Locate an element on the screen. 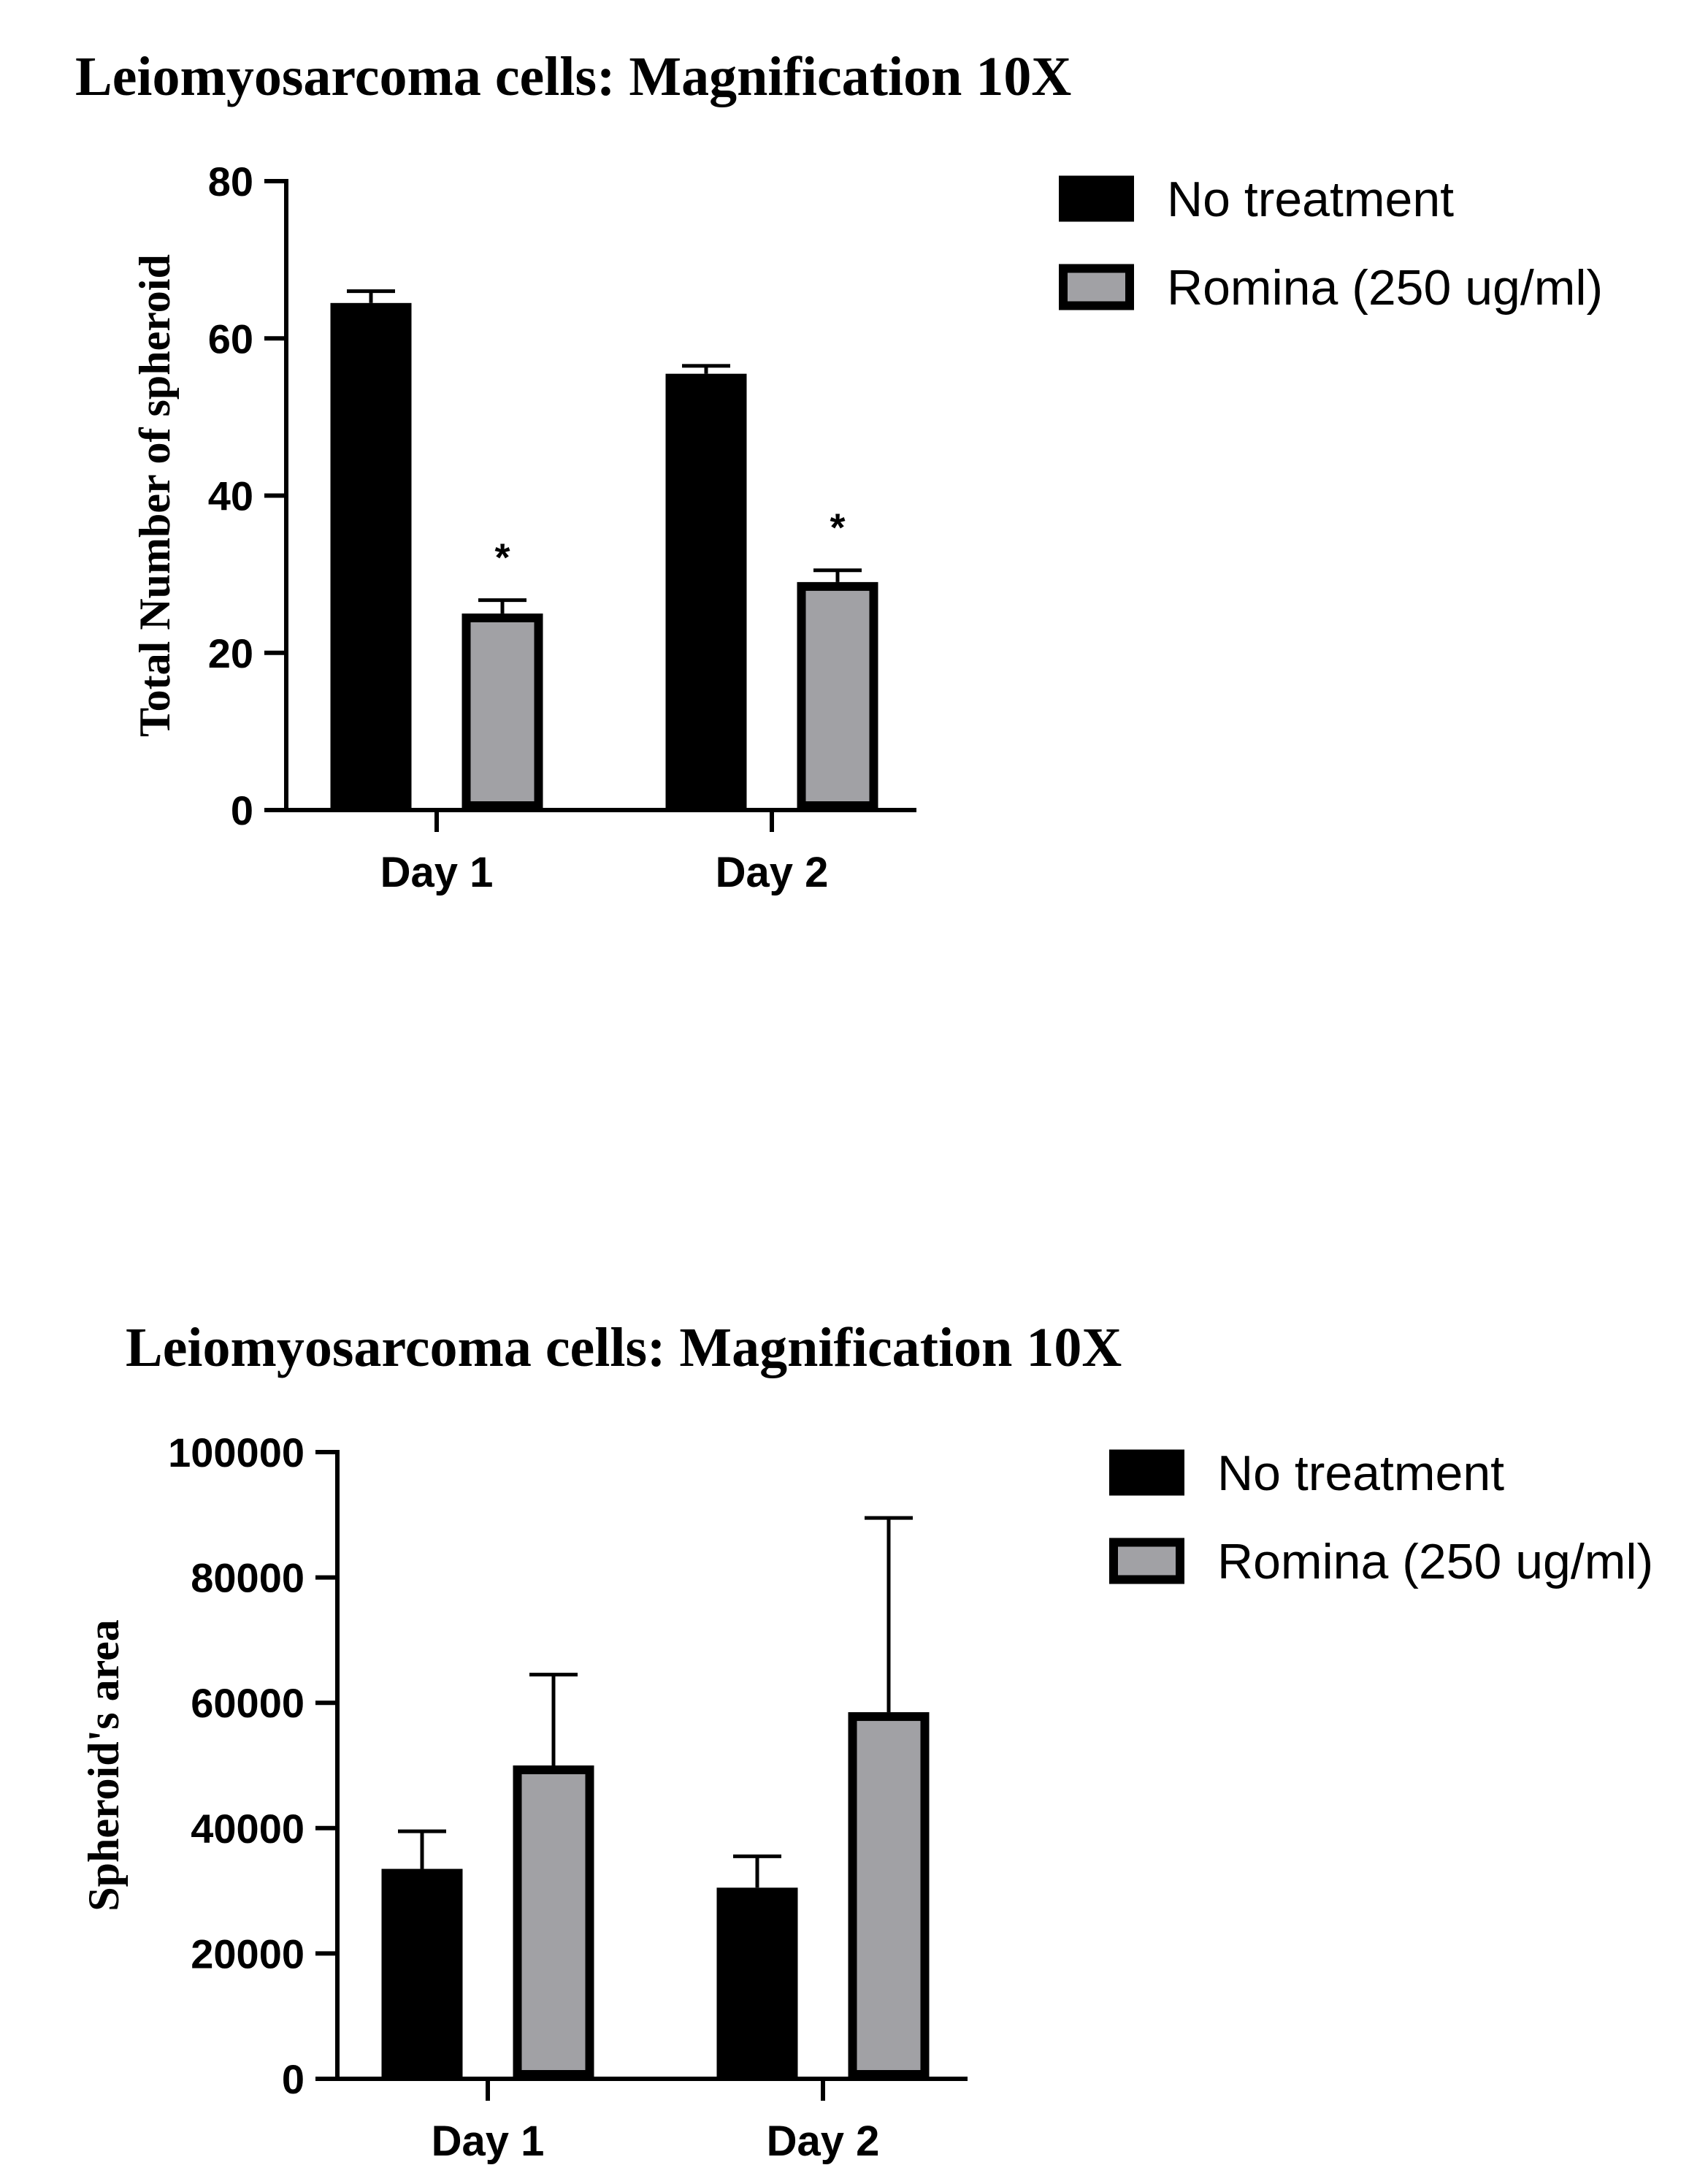 This screenshot has height=2184, width=1689. y-tick-label: 100000 is located at coordinates (236, 1452).